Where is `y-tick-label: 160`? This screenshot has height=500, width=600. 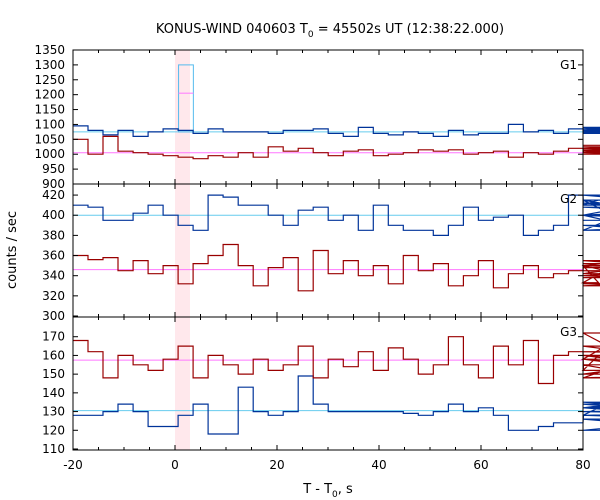 y-tick-label: 160 is located at coordinates (53, 355).